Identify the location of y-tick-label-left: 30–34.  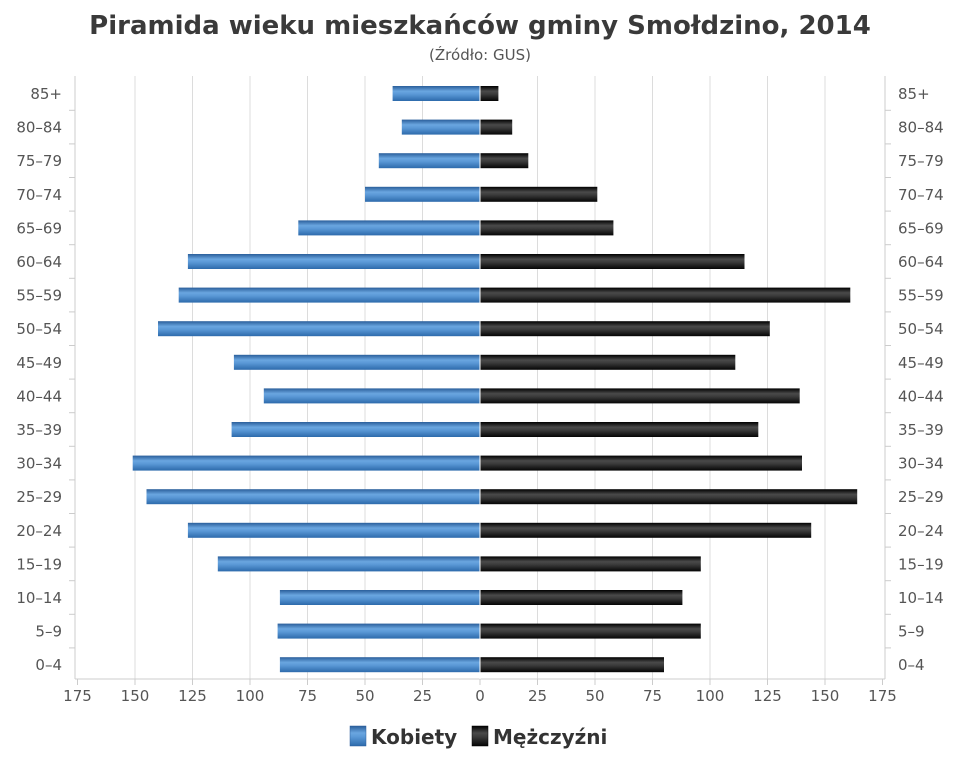
(39, 464).